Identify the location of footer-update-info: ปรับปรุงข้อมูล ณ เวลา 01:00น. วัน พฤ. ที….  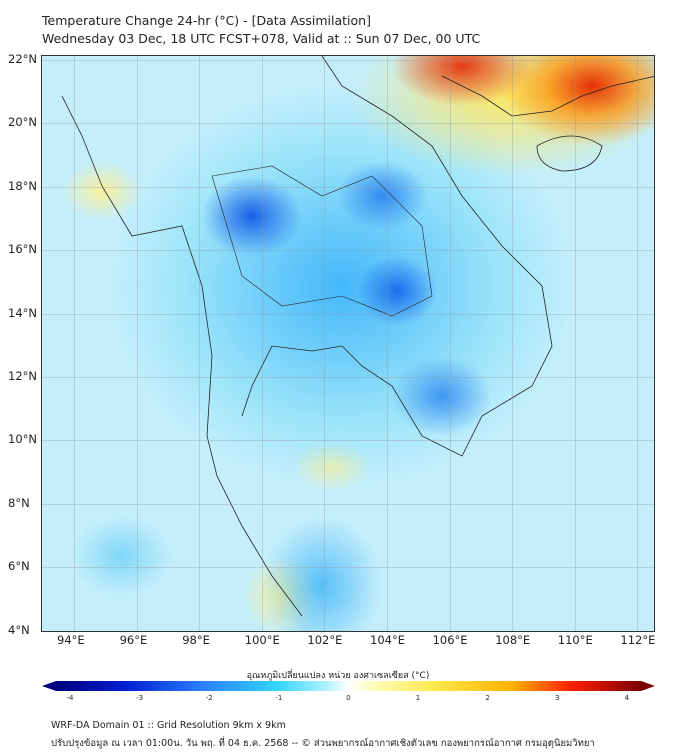
(323, 743).